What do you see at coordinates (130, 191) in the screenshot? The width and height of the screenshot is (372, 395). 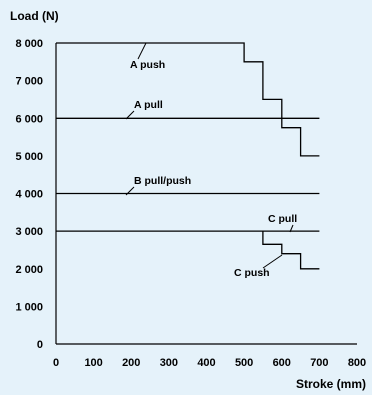 I see `leader-line-b-pull-push` at bounding box center [130, 191].